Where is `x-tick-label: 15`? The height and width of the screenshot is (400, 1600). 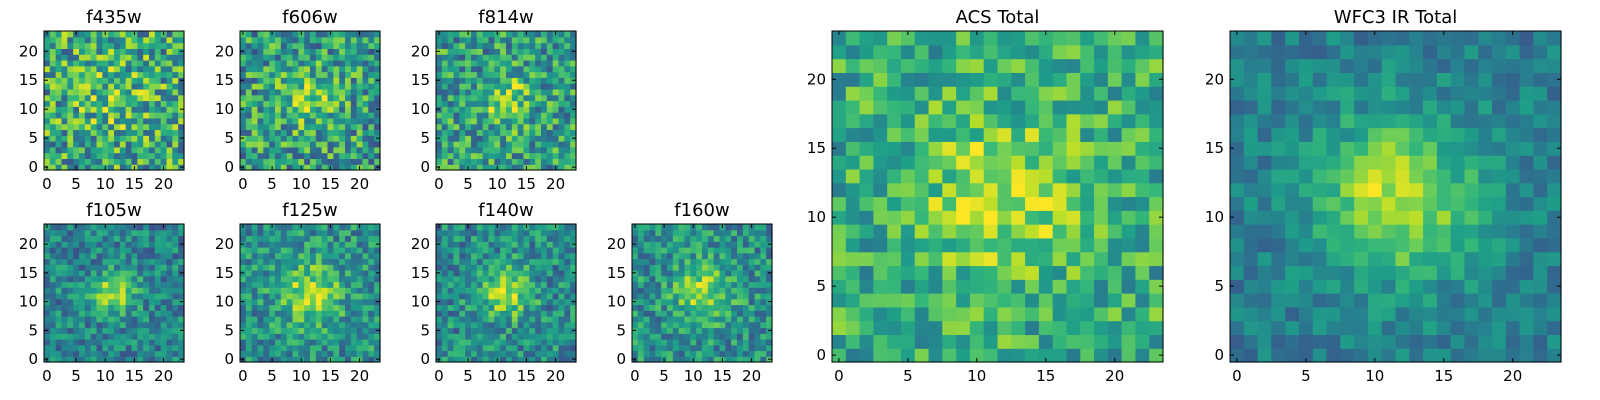
x-tick-label: 15 is located at coordinates (722, 376).